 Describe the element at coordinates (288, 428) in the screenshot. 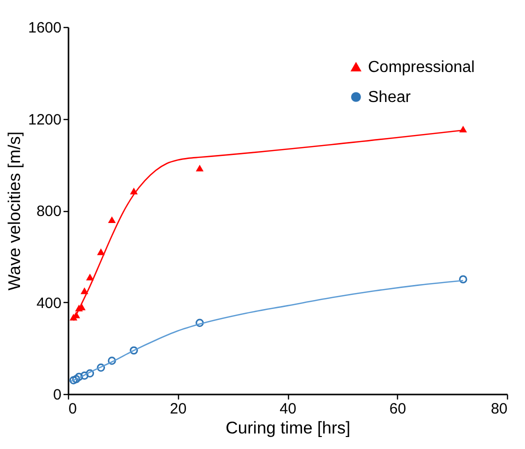

I see `x-axis-title: Curing time [hrs]` at that location.